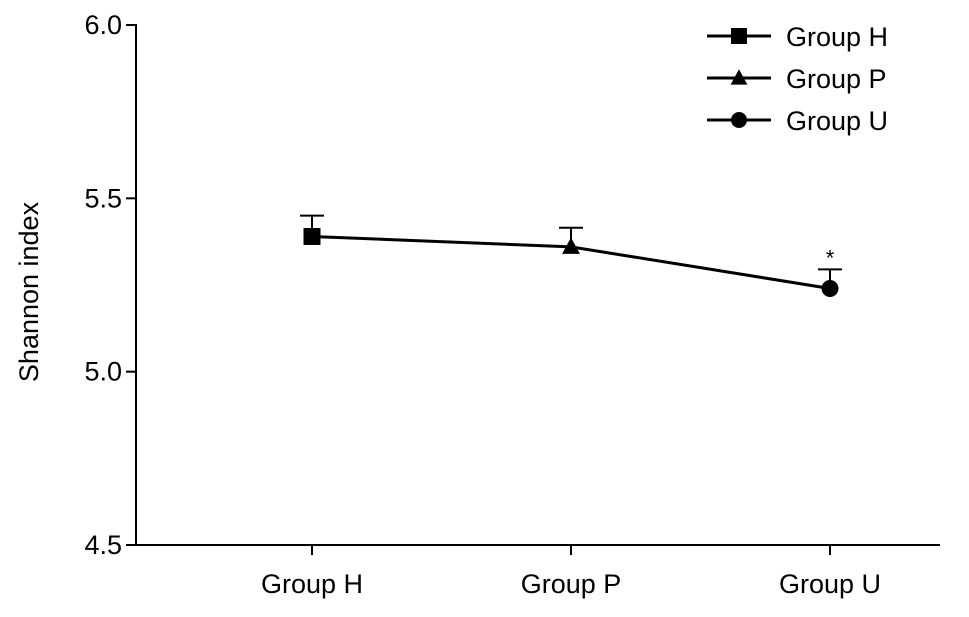 This screenshot has width=969, height=617. What do you see at coordinates (571, 584) in the screenshot?
I see `x-tick-label: Group P` at bounding box center [571, 584].